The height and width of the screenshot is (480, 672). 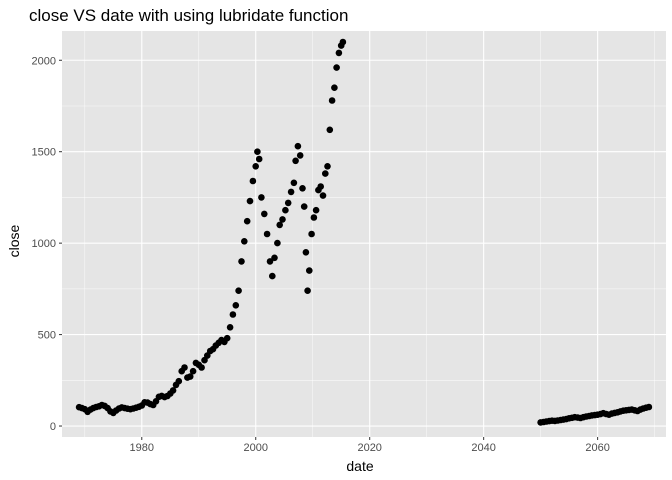 I want to click on y-tick-label: 2000, so click(x=44, y=61).